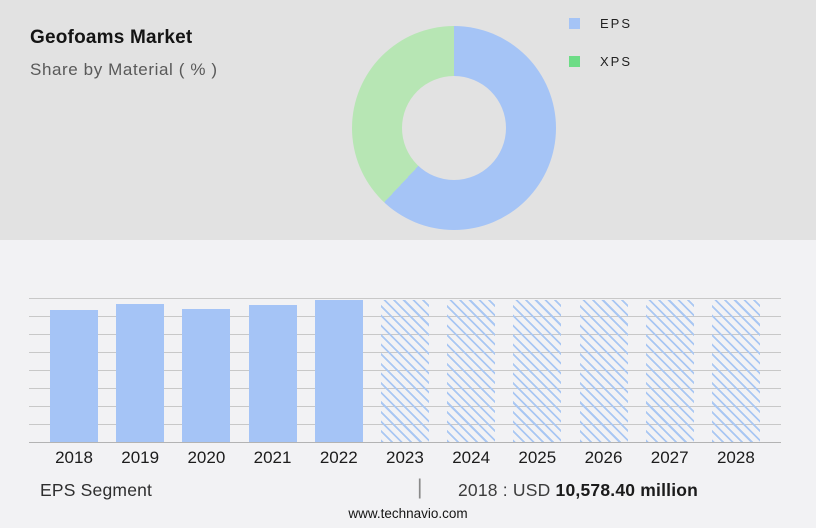 Image resolution: width=816 pixels, height=528 pixels. I want to click on year-label-2020: 2020, so click(206, 457).